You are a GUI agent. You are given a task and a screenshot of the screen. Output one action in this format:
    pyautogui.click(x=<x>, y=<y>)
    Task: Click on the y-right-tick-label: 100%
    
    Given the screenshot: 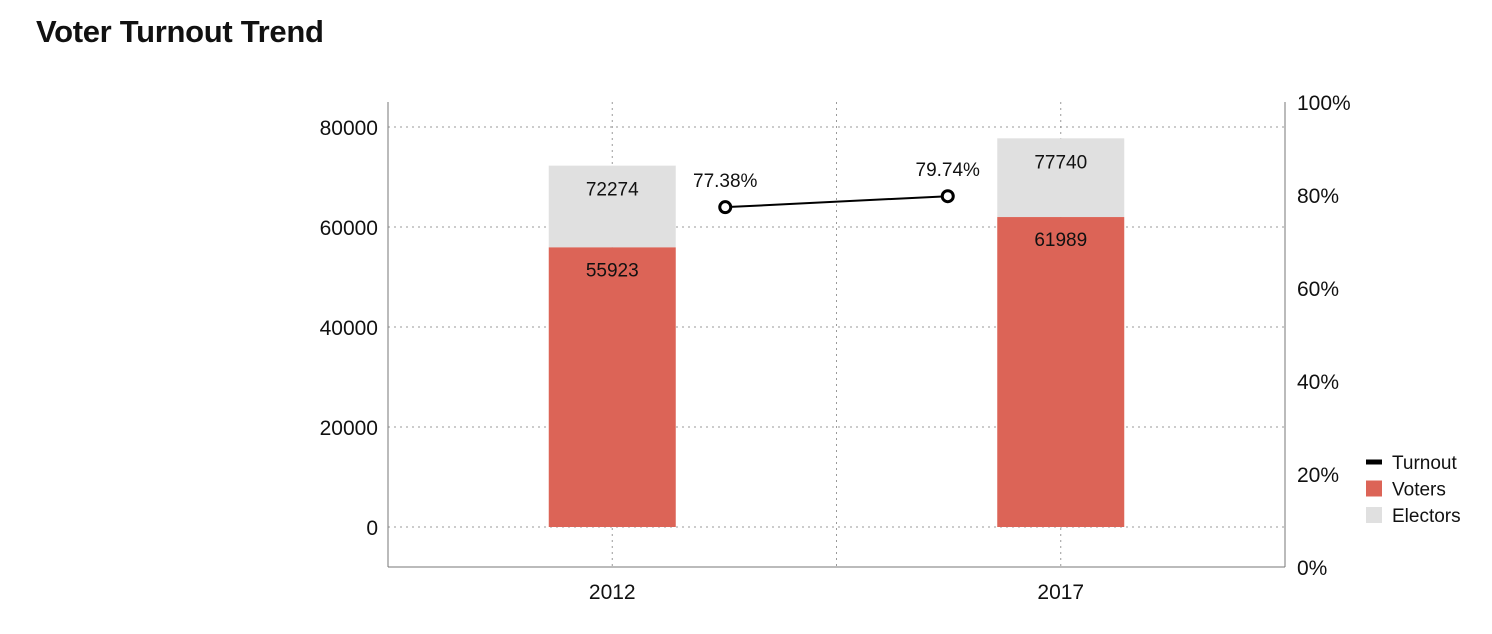 What is the action you would take?
    pyautogui.click(x=1324, y=103)
    